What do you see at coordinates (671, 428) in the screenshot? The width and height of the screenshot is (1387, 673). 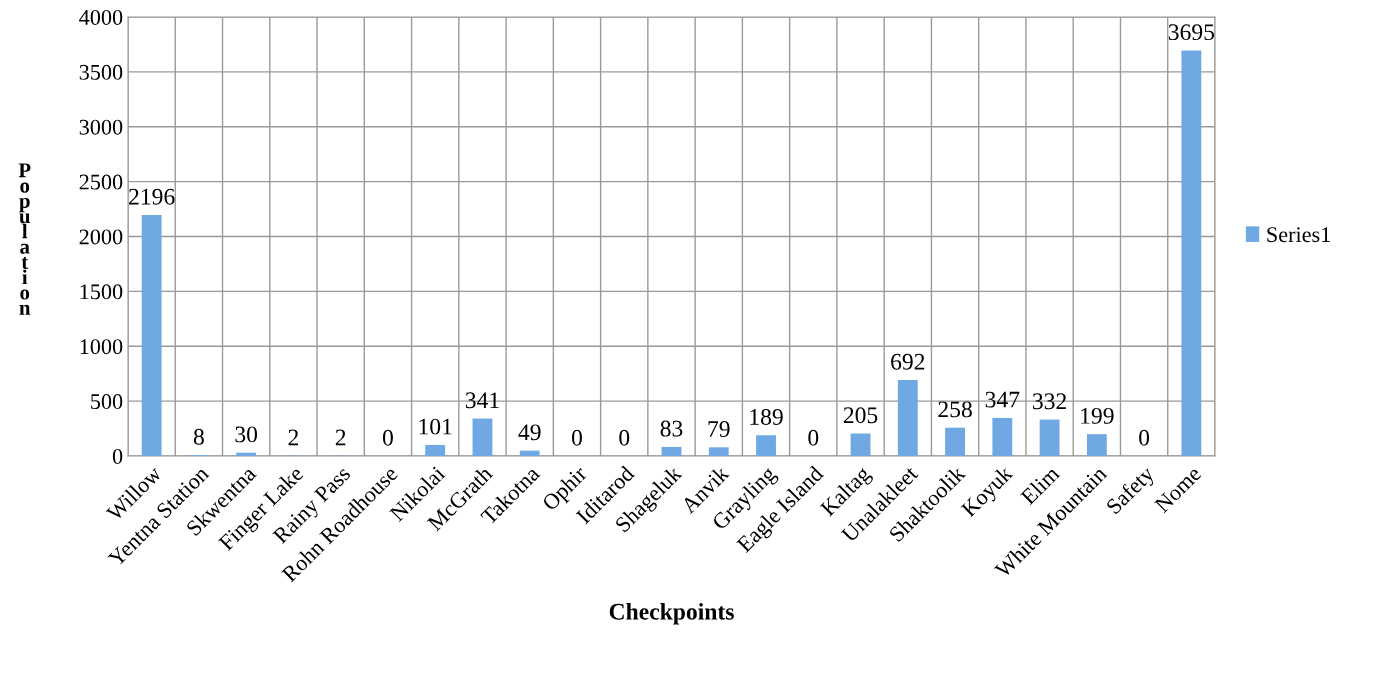 I see `data-label: 83` at bounding box center [671, 428].